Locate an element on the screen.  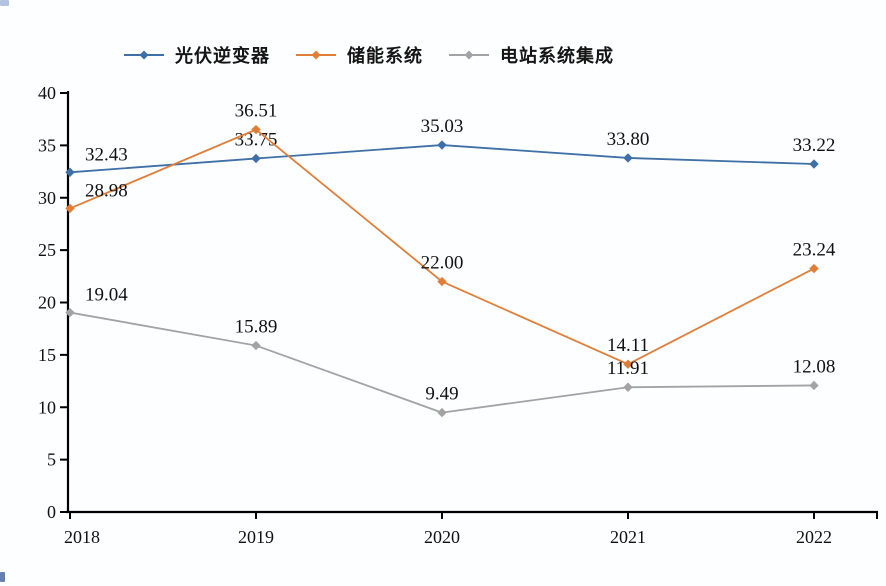
data-label: 11.91 is located at coordinates (628, 368).